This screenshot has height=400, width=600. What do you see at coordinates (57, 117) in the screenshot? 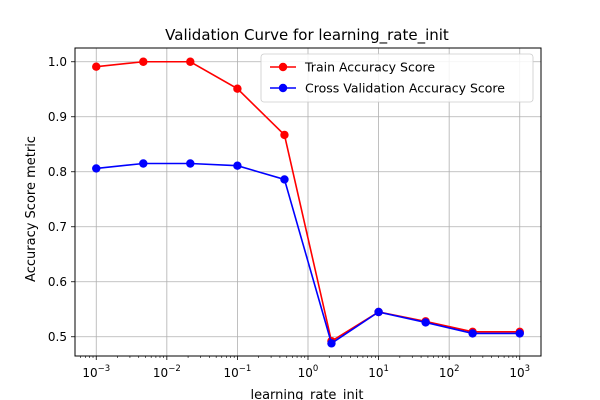
I see `y-tick-label: 0.9` at bounding box center [57, 117].